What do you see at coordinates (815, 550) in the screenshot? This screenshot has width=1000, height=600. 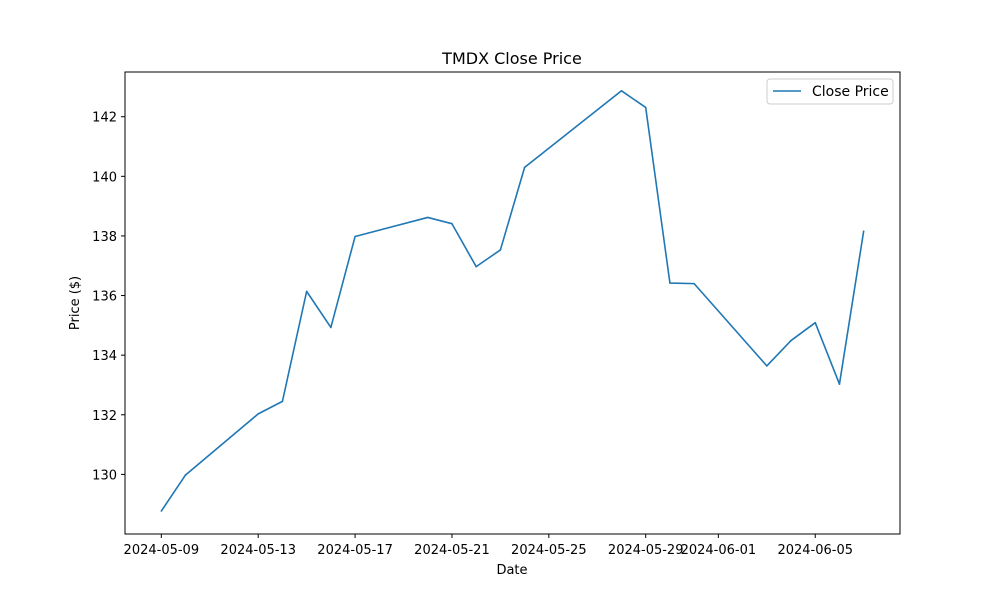 I see `x-tick-label: 2024-06-05` at bounding box center [815, 550].